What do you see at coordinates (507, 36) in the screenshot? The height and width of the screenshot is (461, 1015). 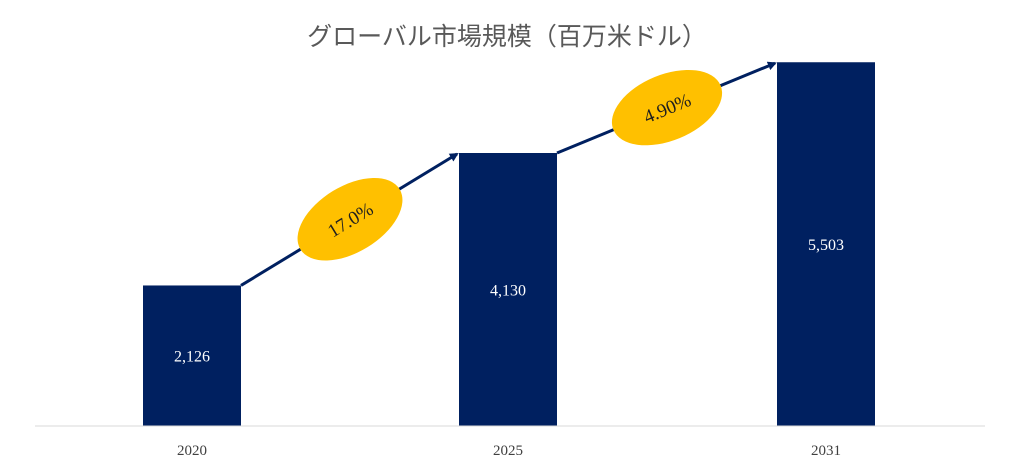 I see `chart-title: グローバル市場規模（百万米ドル）` at bounding box center [507, 36].